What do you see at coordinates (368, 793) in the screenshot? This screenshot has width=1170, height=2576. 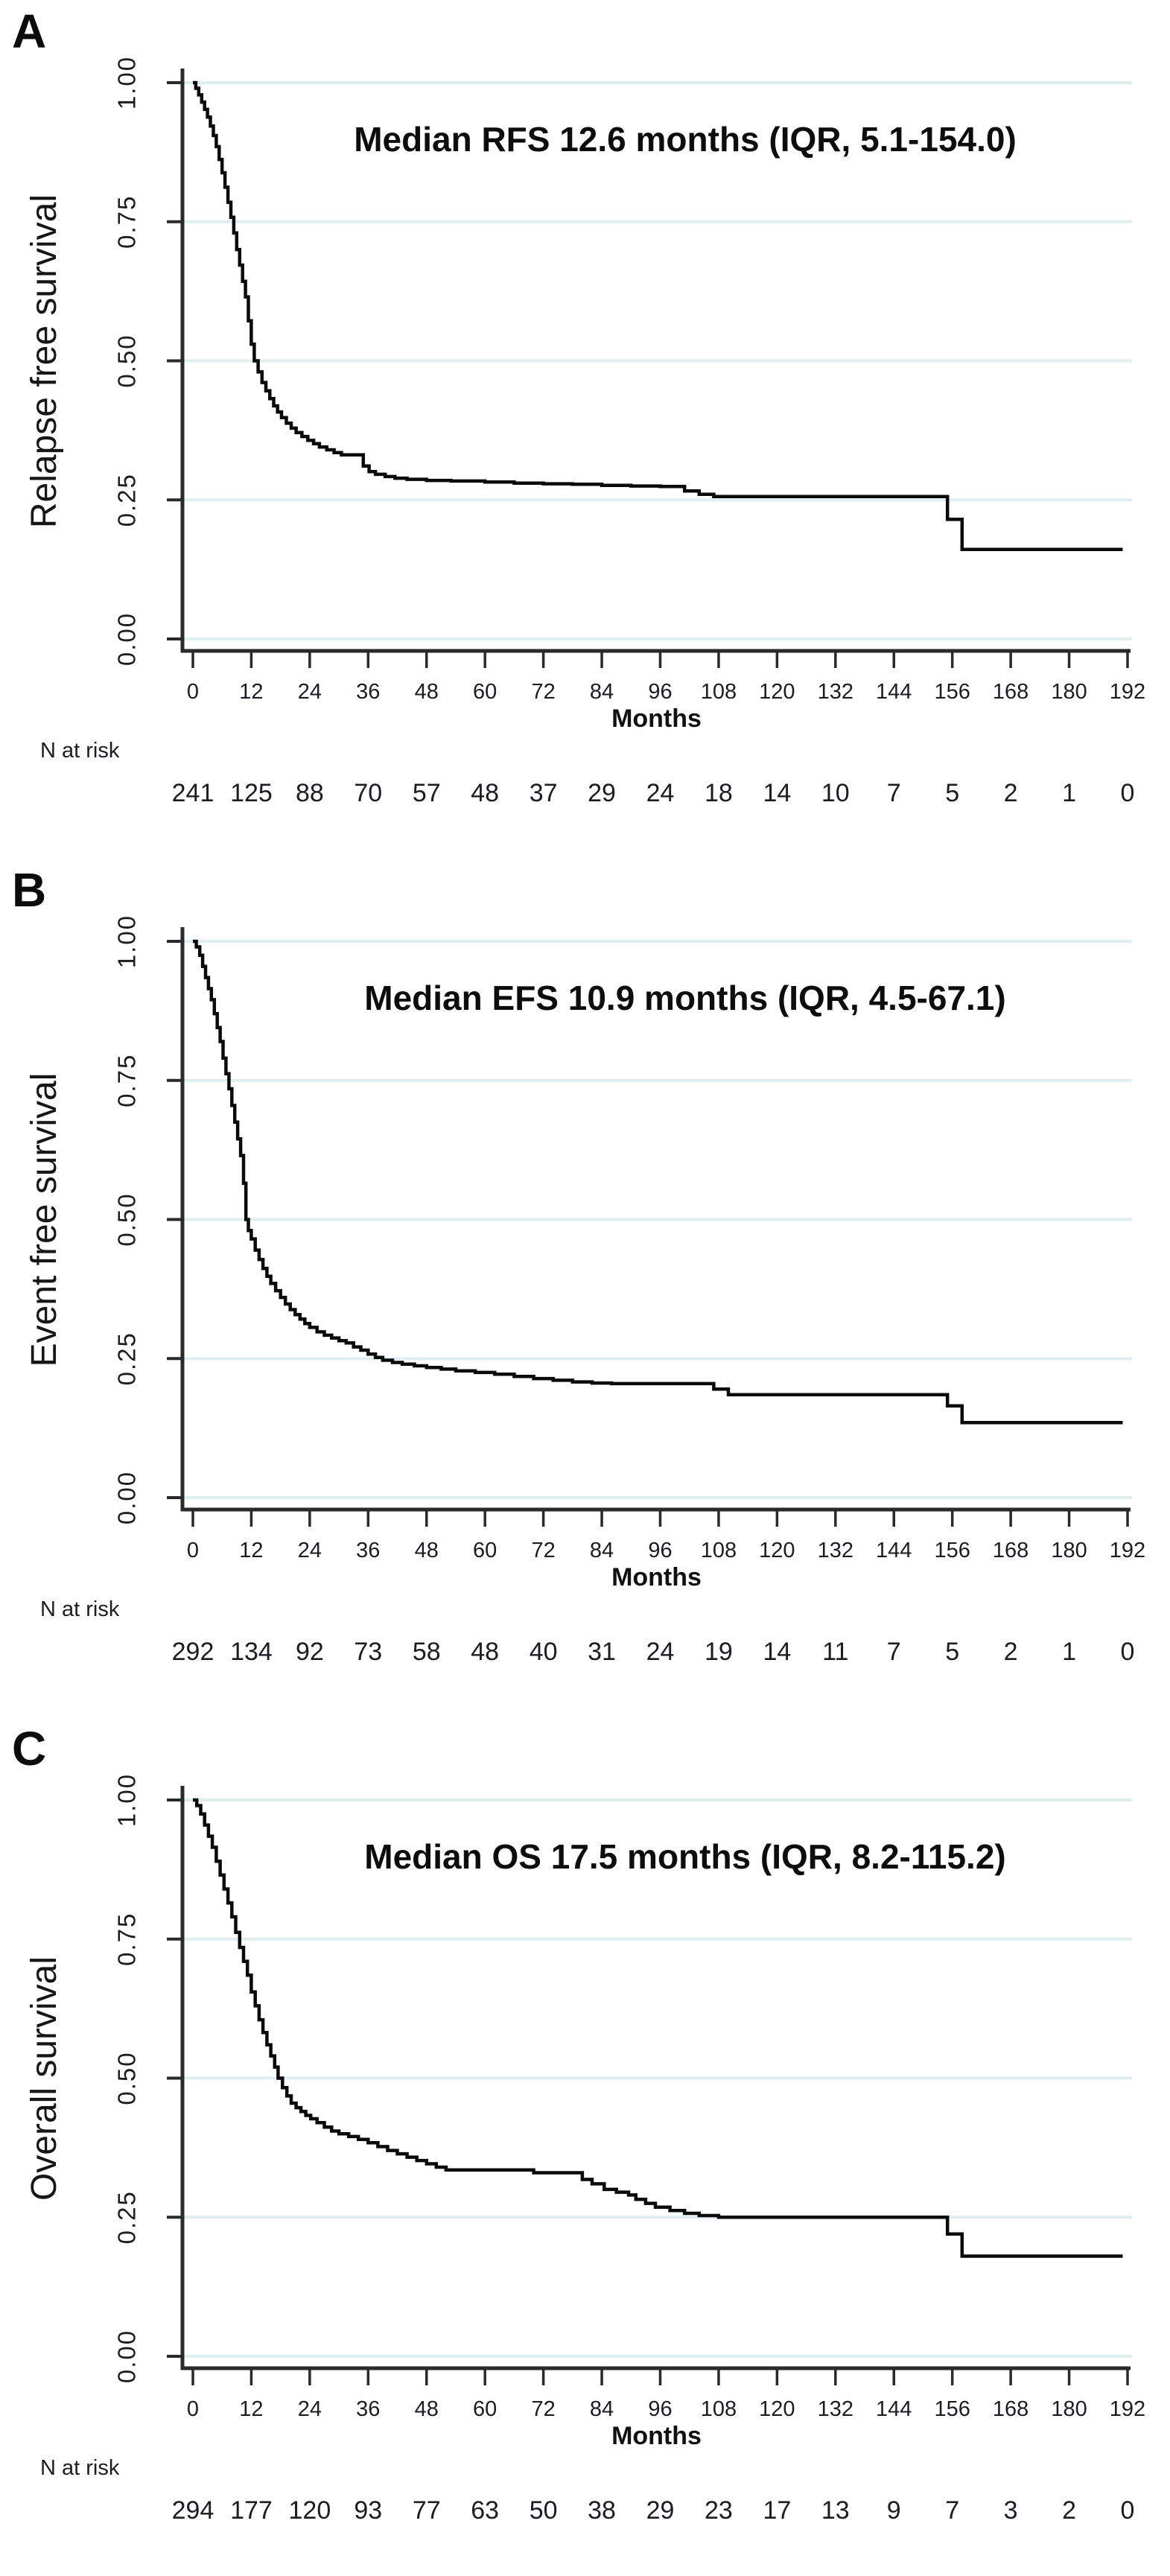 I see `at-risk-count: 70` at bounding box center [368, 793].